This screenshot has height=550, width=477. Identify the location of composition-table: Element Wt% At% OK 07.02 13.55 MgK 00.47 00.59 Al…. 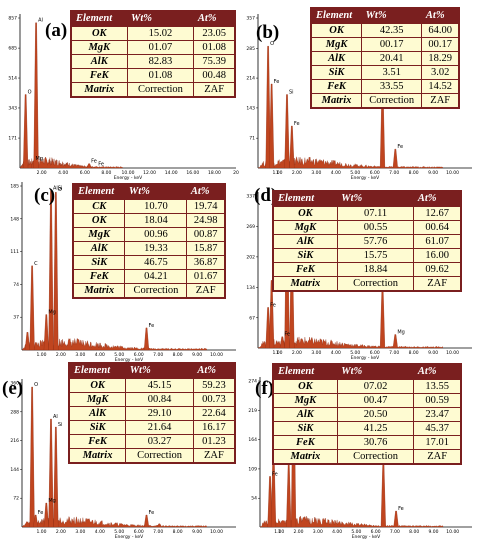
(367, 414).